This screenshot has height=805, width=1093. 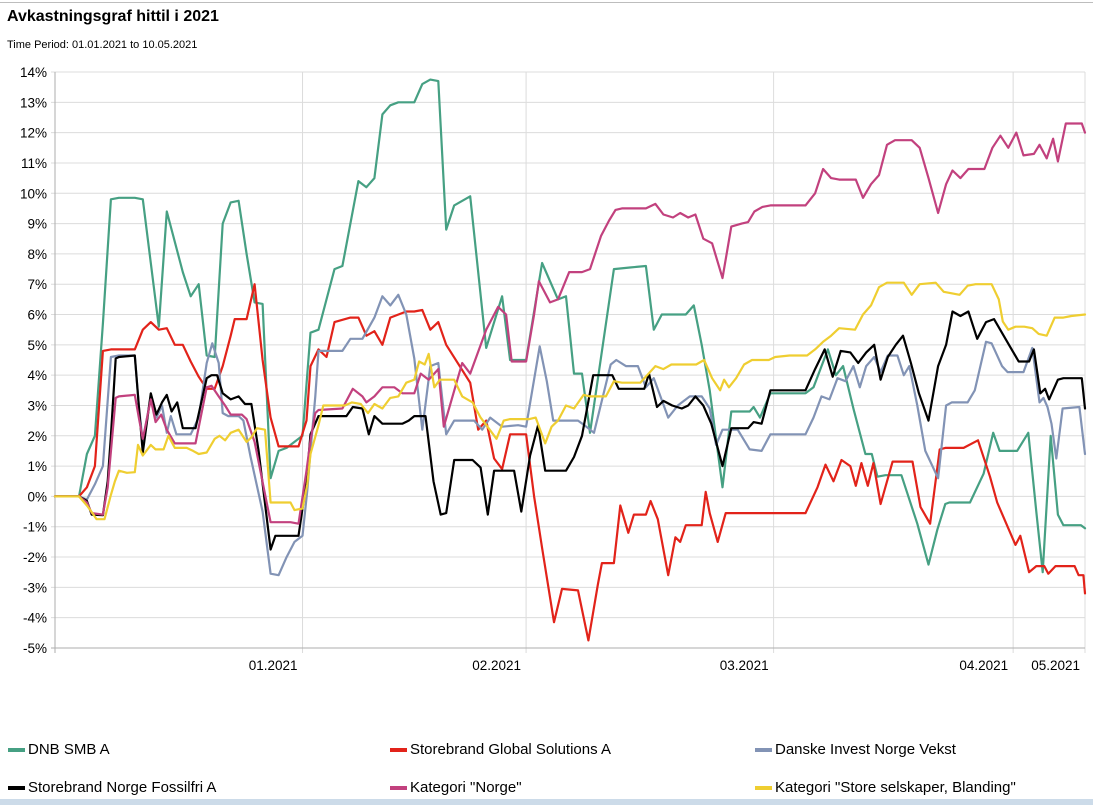 I want to click on y-tick-label: 1%, so click(x=37, y=466).